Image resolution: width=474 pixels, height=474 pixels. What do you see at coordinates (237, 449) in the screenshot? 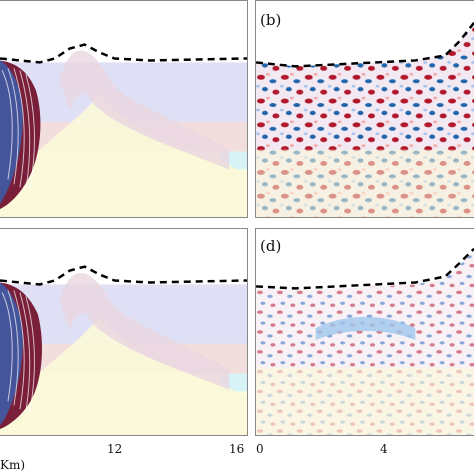
I see `x-tick-16: 16` at bounding box center [237, 449].